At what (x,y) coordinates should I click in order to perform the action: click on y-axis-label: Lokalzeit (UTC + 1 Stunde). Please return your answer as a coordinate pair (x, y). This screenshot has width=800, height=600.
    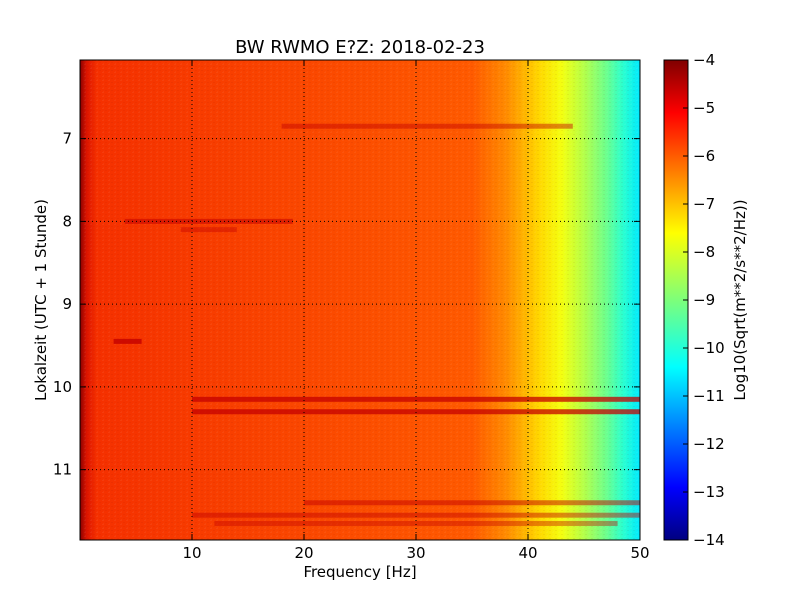
    Looking at the image, I should click on (41, 300).